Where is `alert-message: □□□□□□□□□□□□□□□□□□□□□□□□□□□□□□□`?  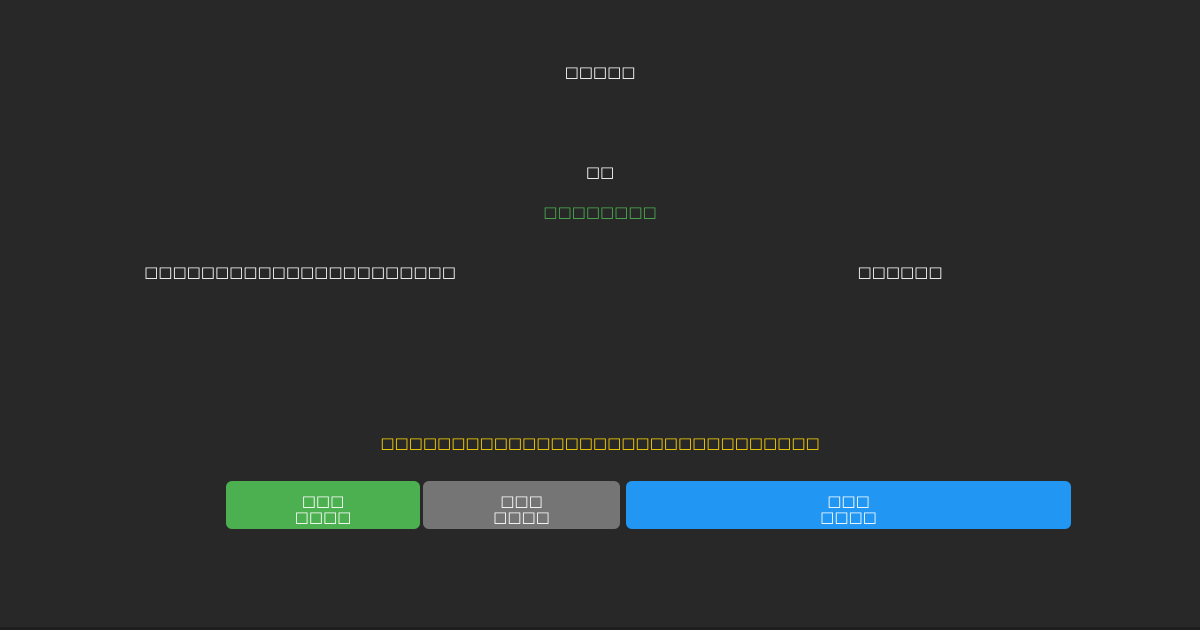 alert-message: □□□□□□□□□□□□□□□□□□□□□□□□□□□□□□□ is located at coordinates (600, 443).